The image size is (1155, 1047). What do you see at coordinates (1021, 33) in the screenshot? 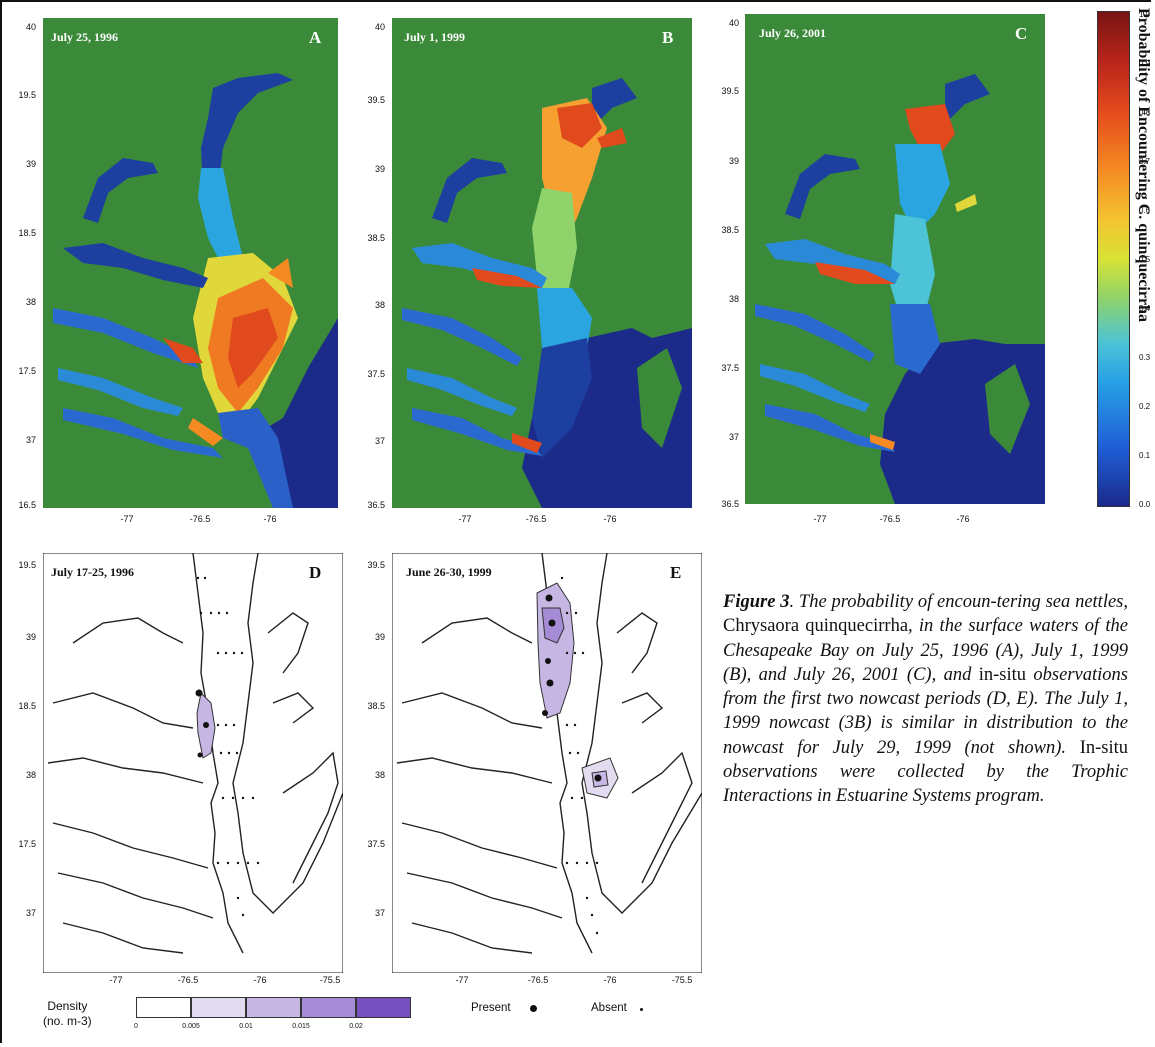
I see `panel-letter: C` at bounding box center [1021, 33].